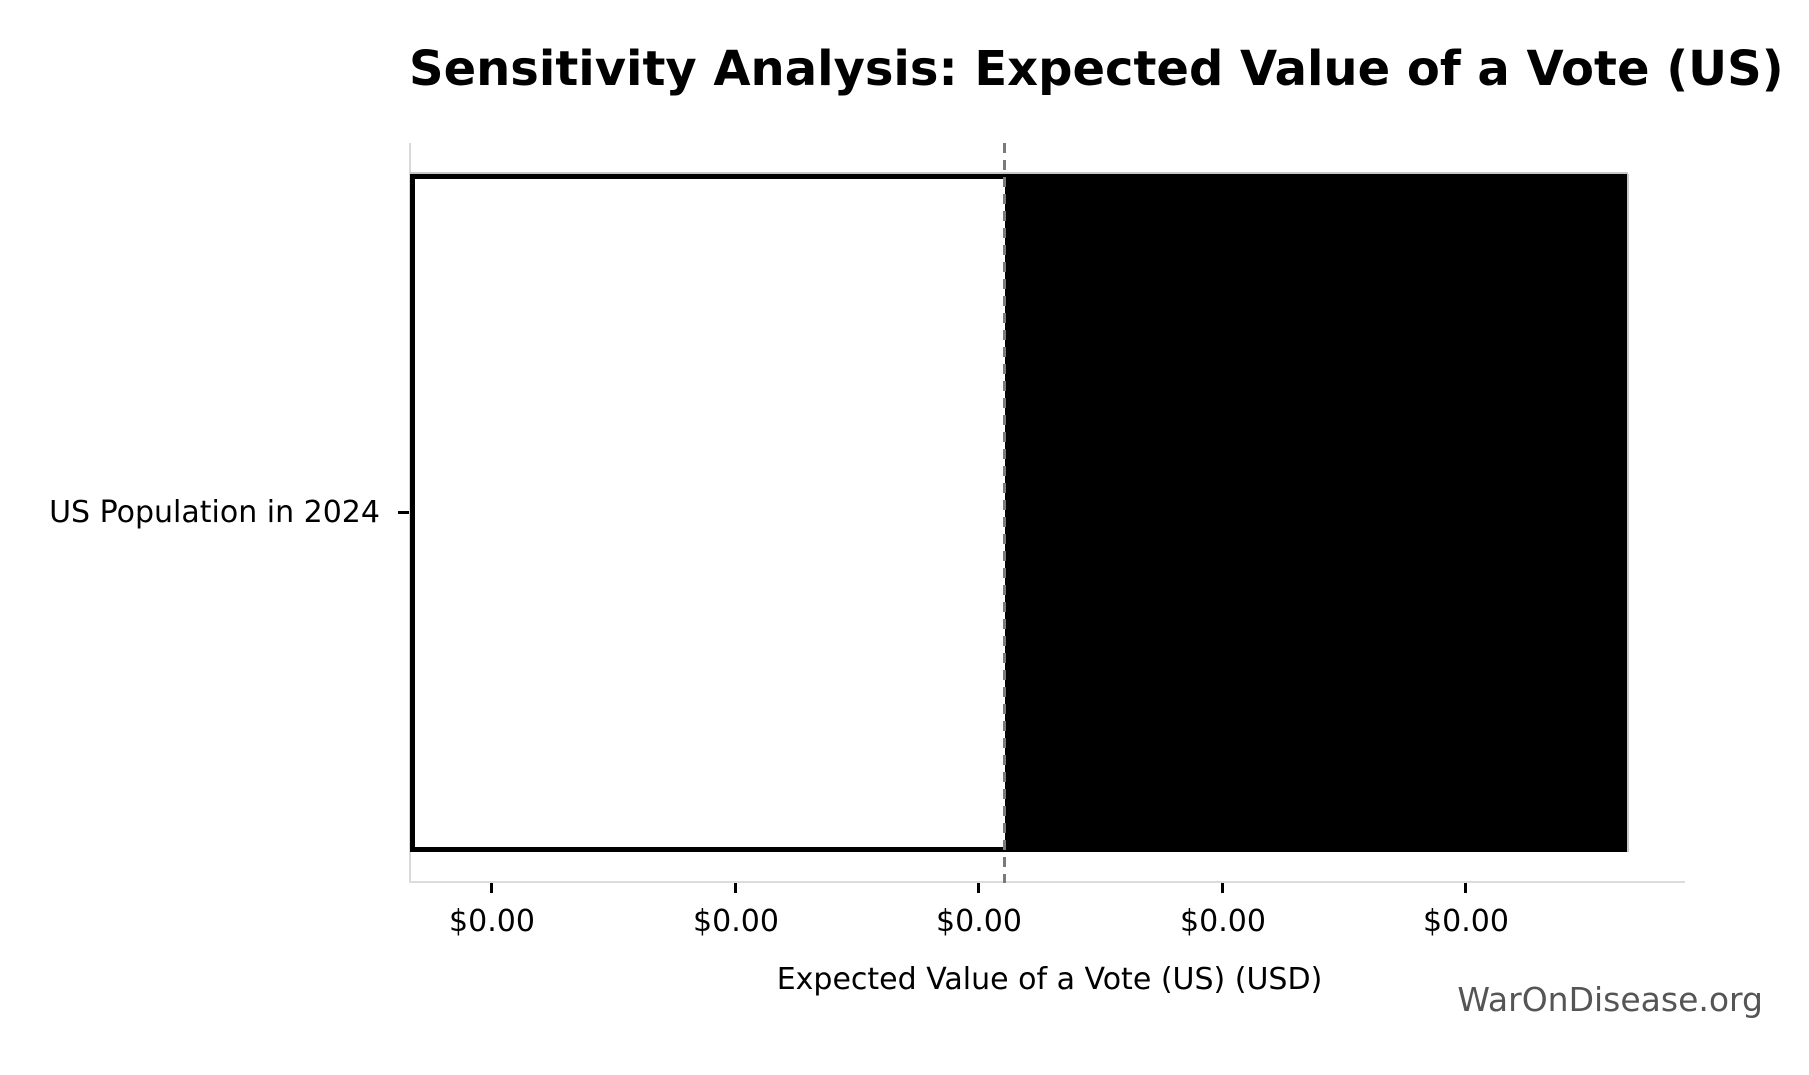 This screenshot has width=1809, height=1075. What do you see at coordinates (1628, 513) in the screenshot?
I see `bar-right-edge-line` at bounding box center [1628, 513].